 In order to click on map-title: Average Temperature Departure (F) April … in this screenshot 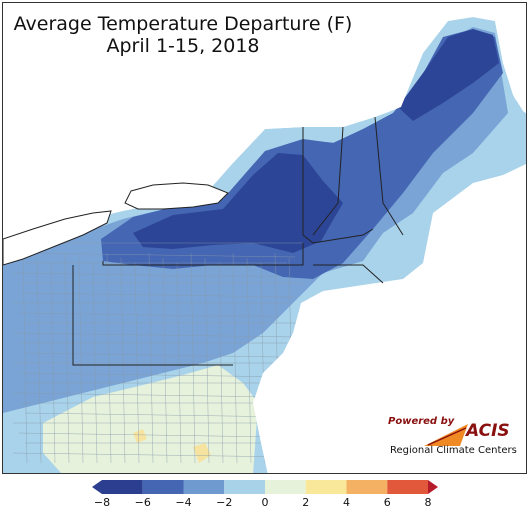, I will do `click(183, 35)`.